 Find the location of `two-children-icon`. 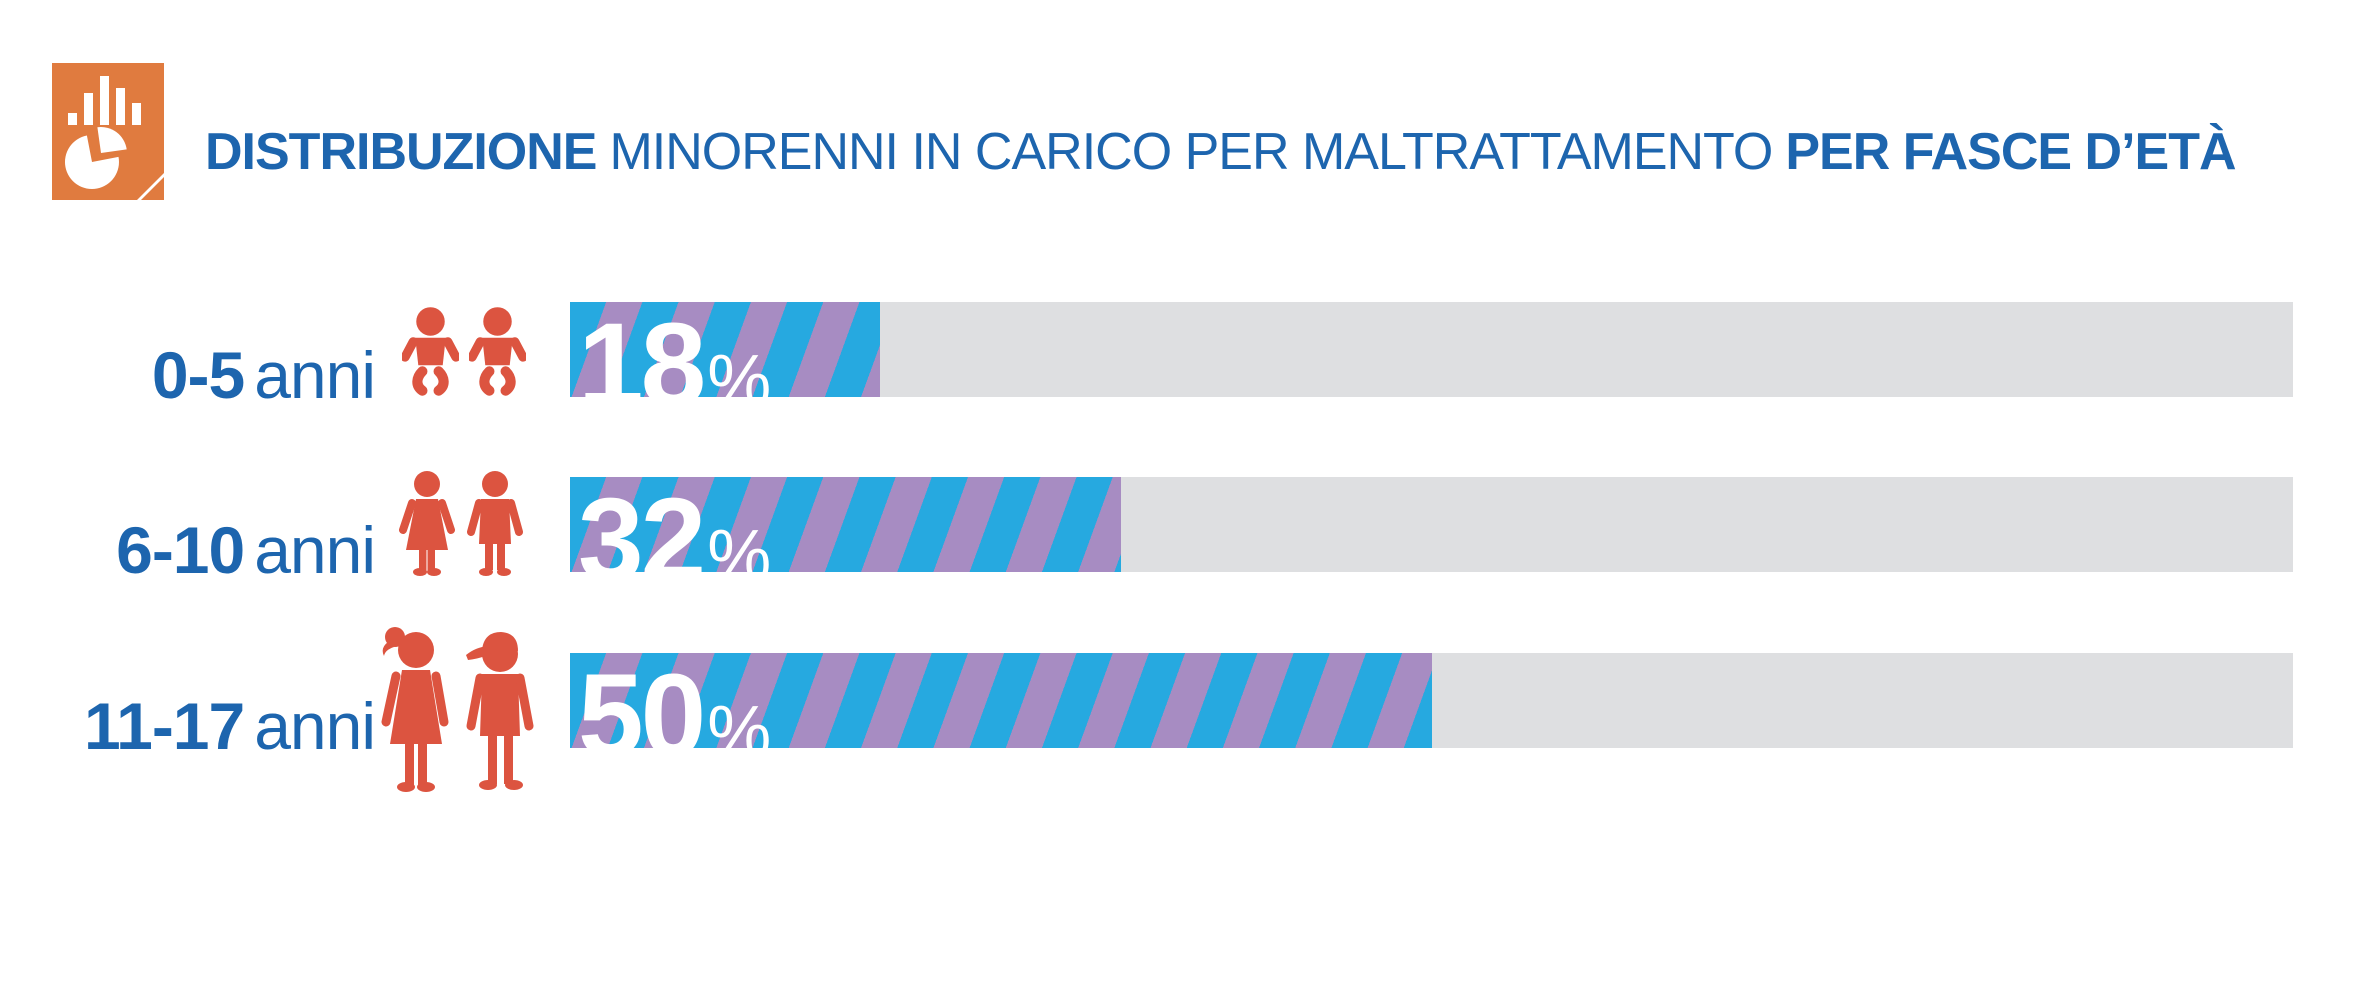

two-children-icon is located at coordinates (460, 524).